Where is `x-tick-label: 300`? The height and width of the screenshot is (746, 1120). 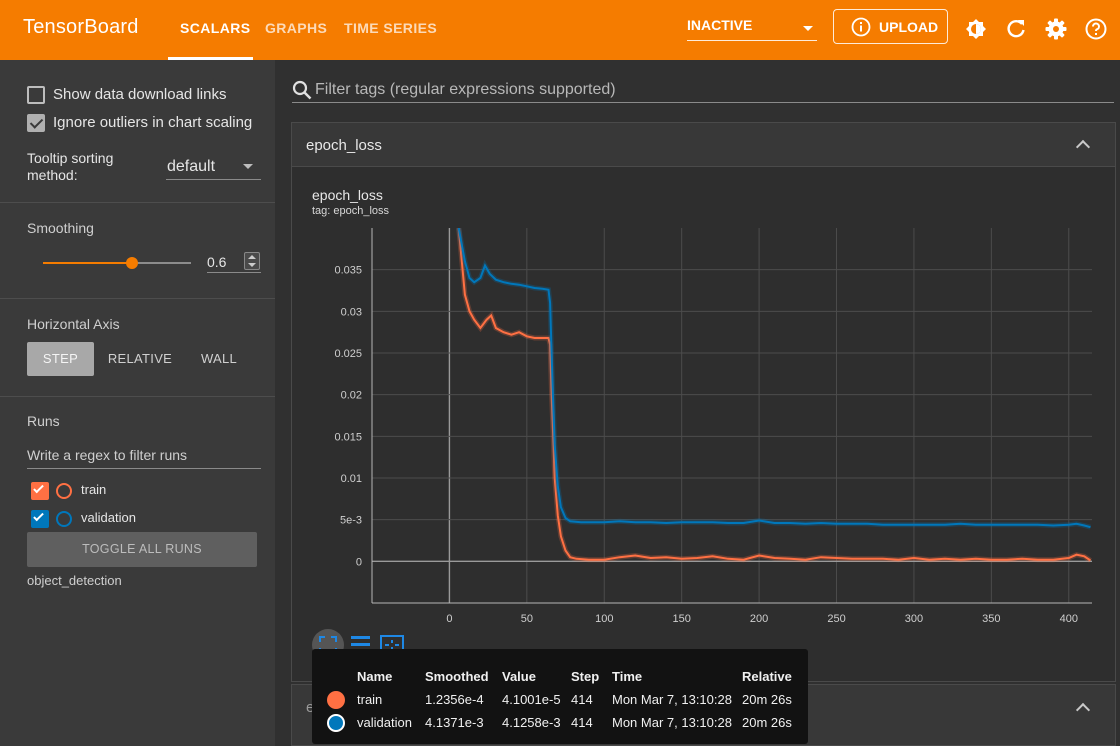 x-tick-label: 300 is located at coordinates (914, 619).